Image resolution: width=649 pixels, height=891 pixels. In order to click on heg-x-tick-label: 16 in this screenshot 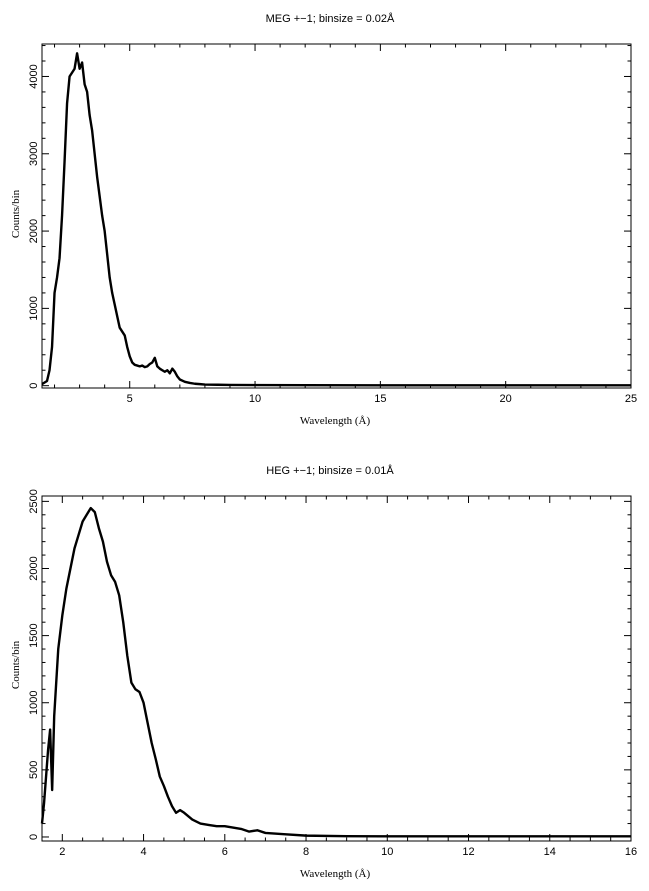, I will do `click(631, 852)`.